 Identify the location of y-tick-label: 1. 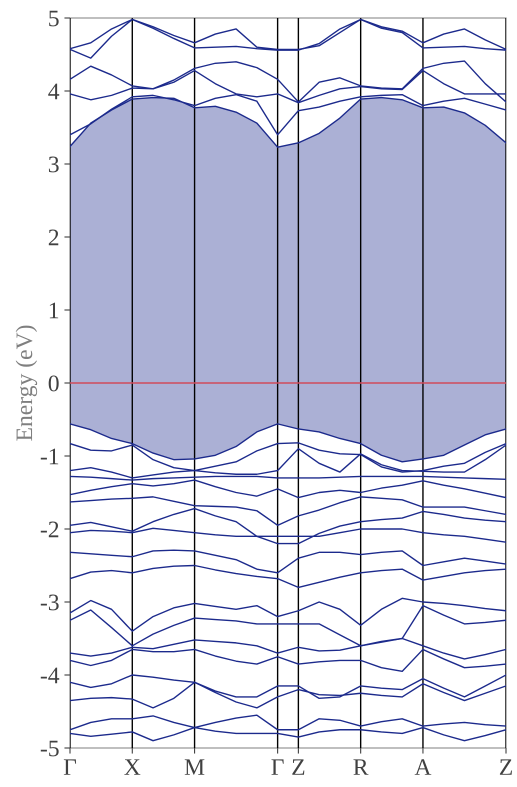
(54, 310).